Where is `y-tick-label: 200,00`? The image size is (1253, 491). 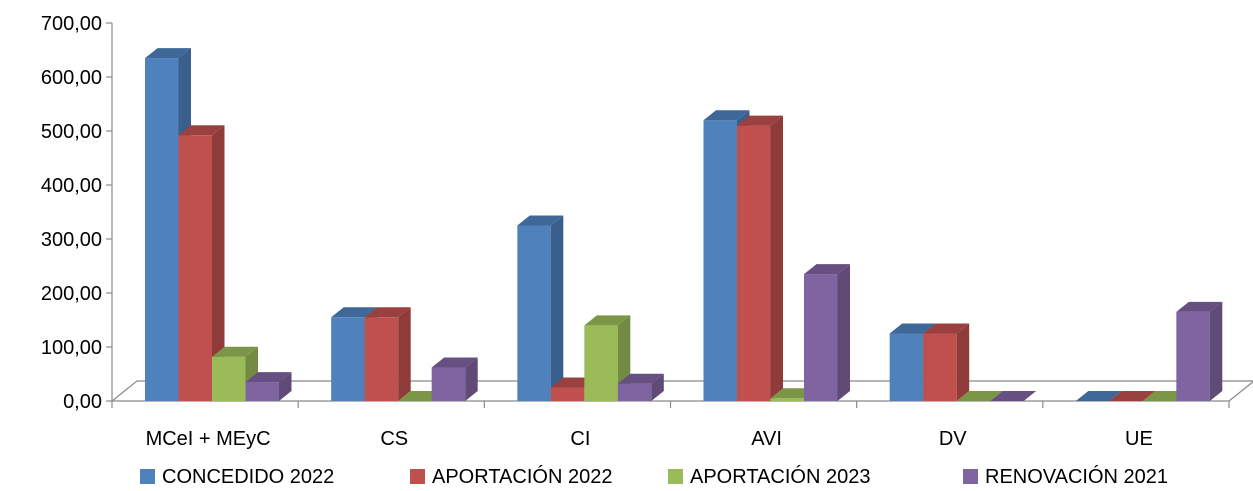
y-tick-label: 200,00 is located at coordinates (71, 294).